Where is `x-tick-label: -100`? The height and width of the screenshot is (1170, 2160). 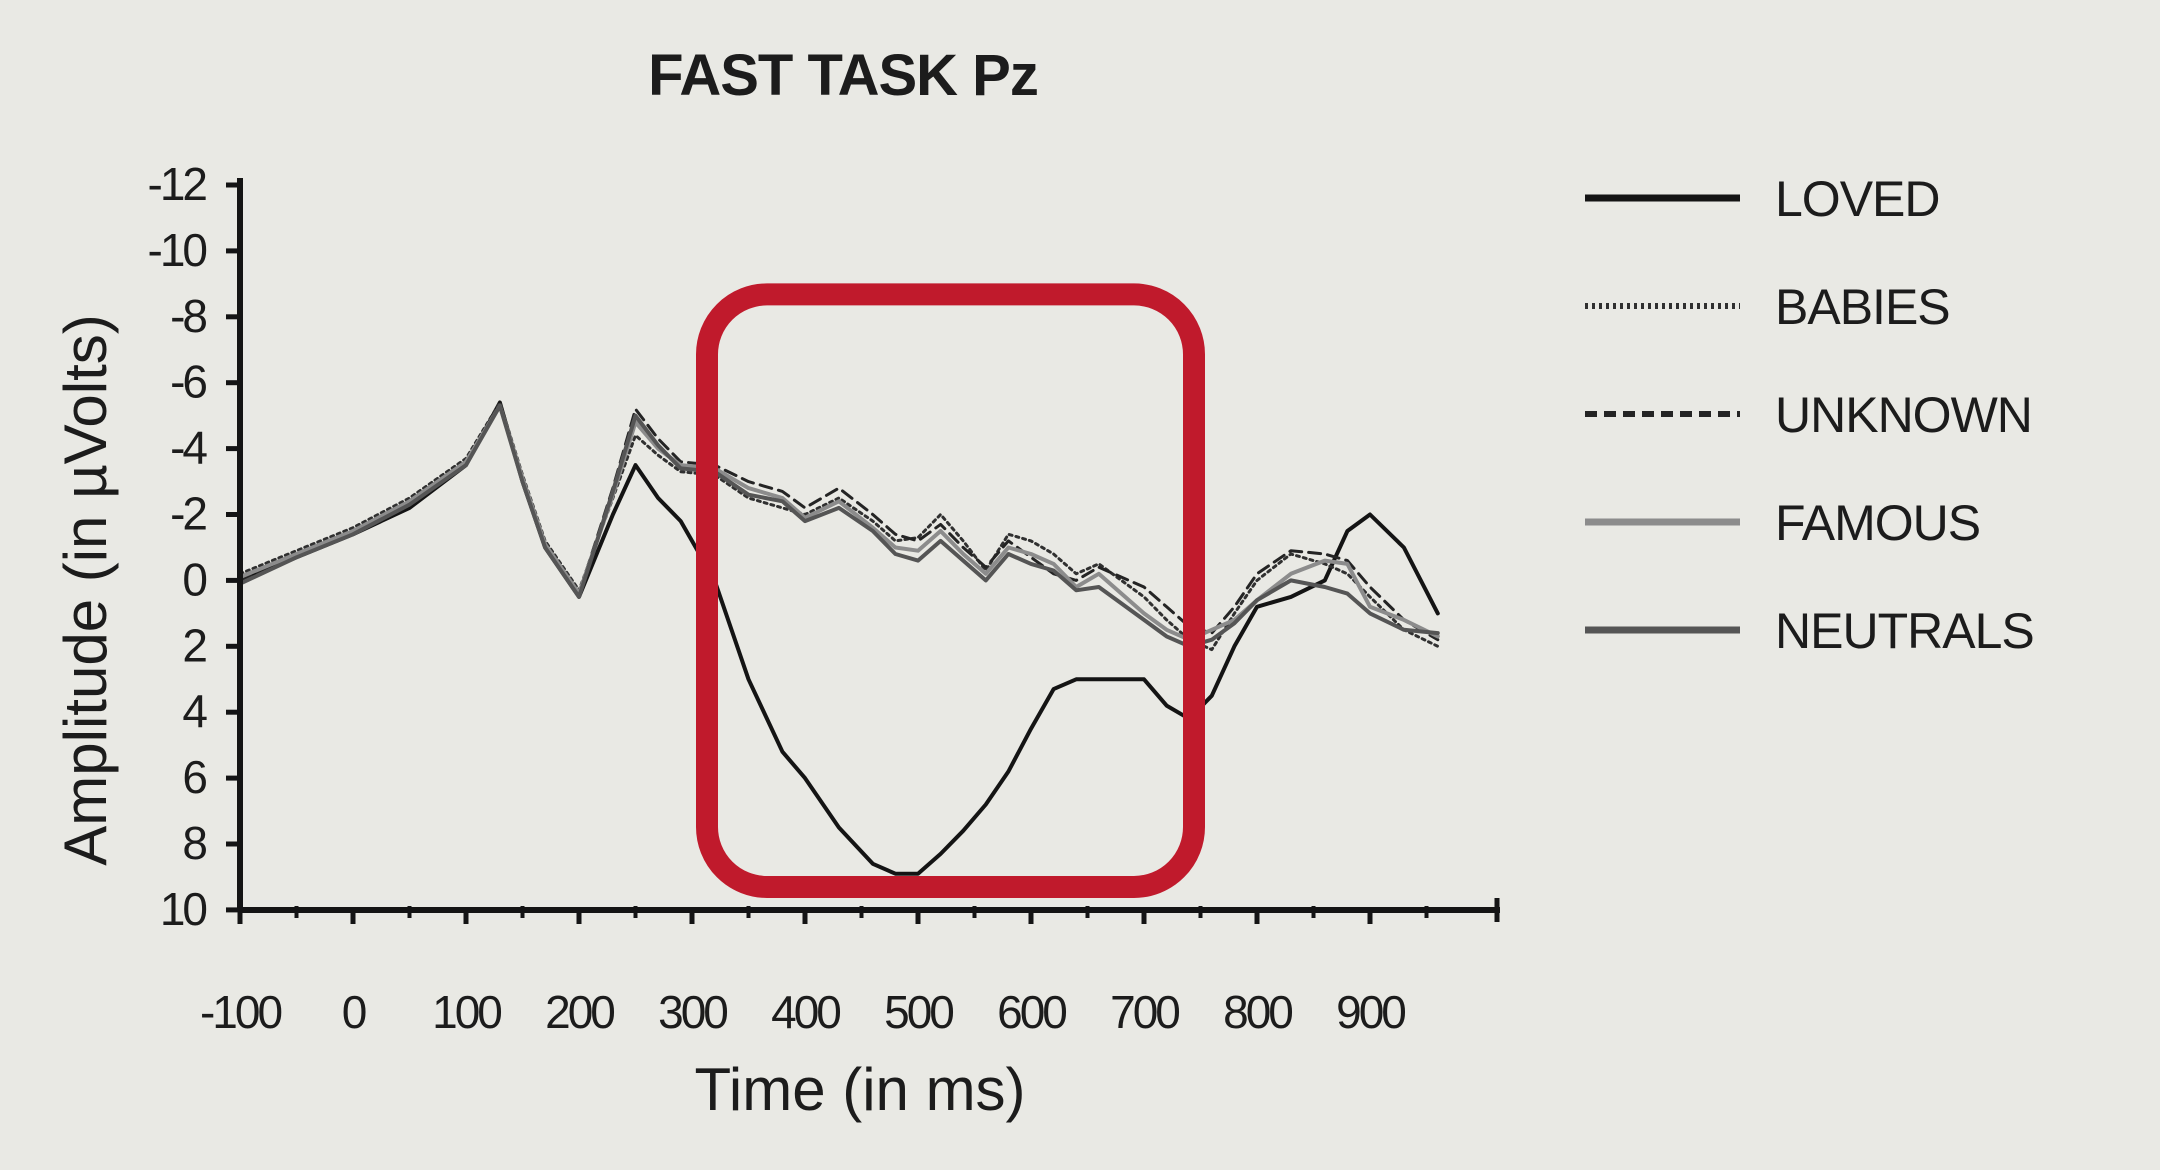
x-tick-label: -100 is located at coordinates (240, 1012).